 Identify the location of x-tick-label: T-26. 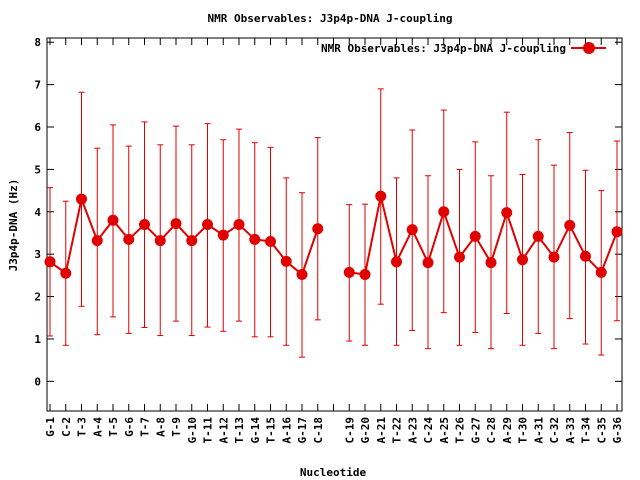
(460, 430).